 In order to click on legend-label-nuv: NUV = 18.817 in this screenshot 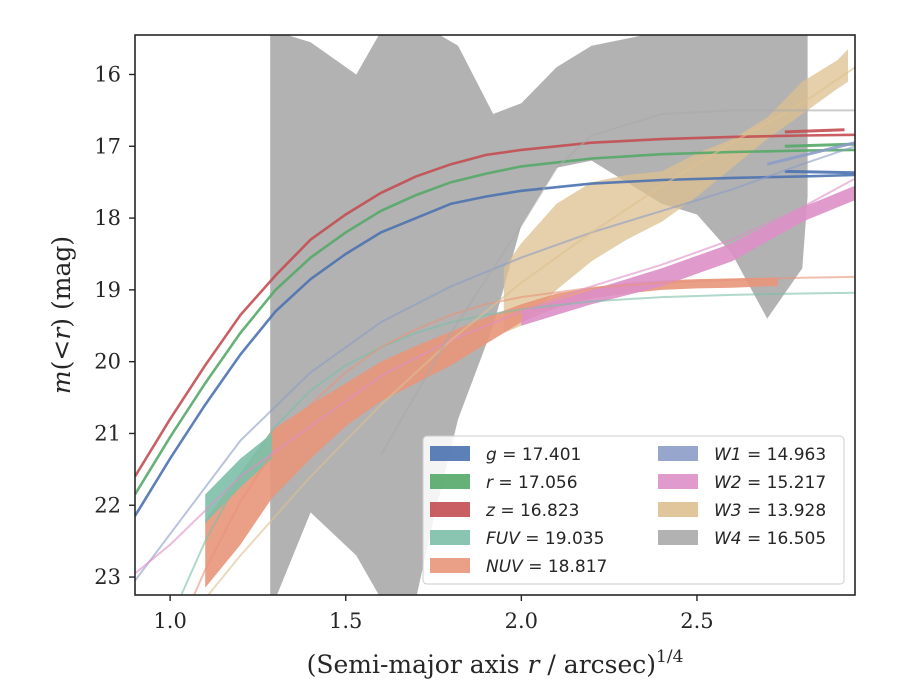, I will do `click(546, 567)`.